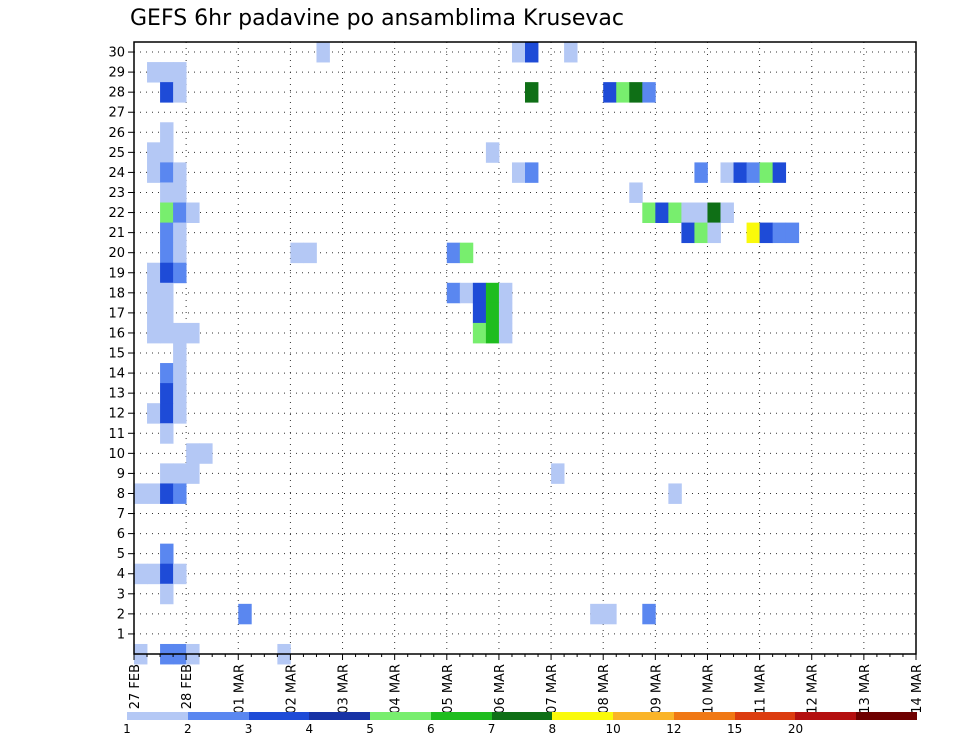 The image size is (960, 742). I want to click on y-tick-label: 25, so click(116, 153).